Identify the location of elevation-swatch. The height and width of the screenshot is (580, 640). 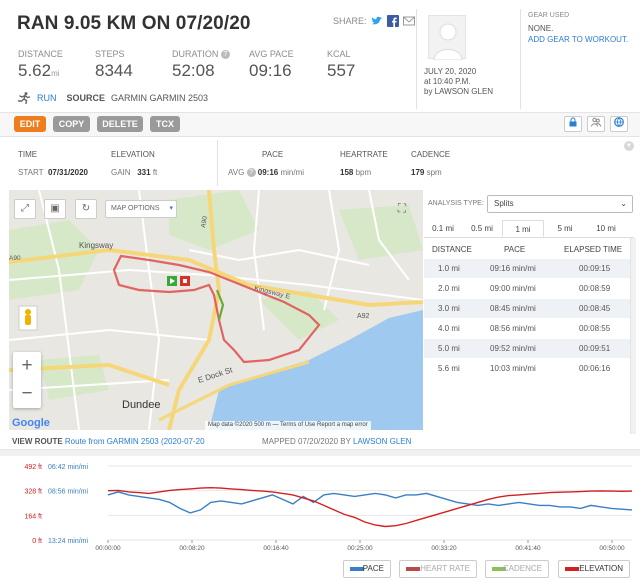
(572, 569).